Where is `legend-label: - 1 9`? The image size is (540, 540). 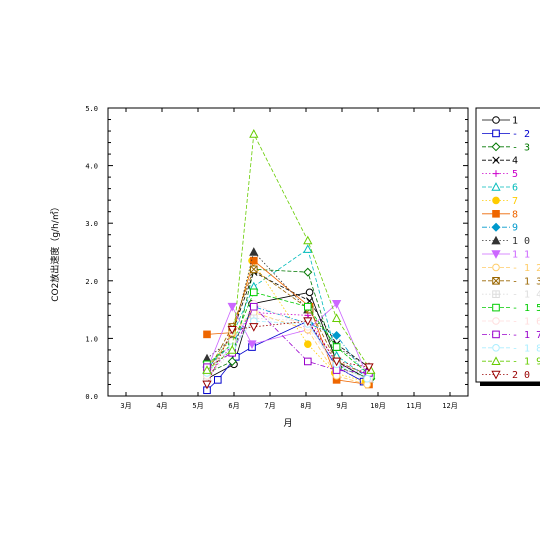
legend-label: - 1 9 is located at coordinates (526, 362).